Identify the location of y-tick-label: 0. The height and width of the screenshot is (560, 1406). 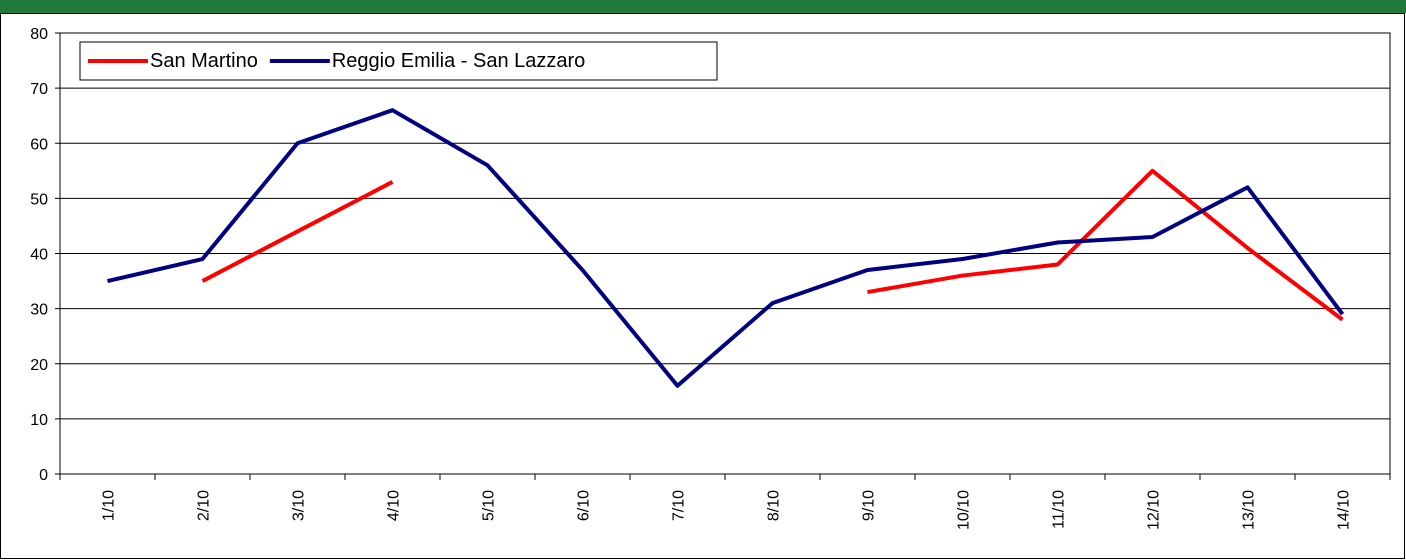
(43, 475).